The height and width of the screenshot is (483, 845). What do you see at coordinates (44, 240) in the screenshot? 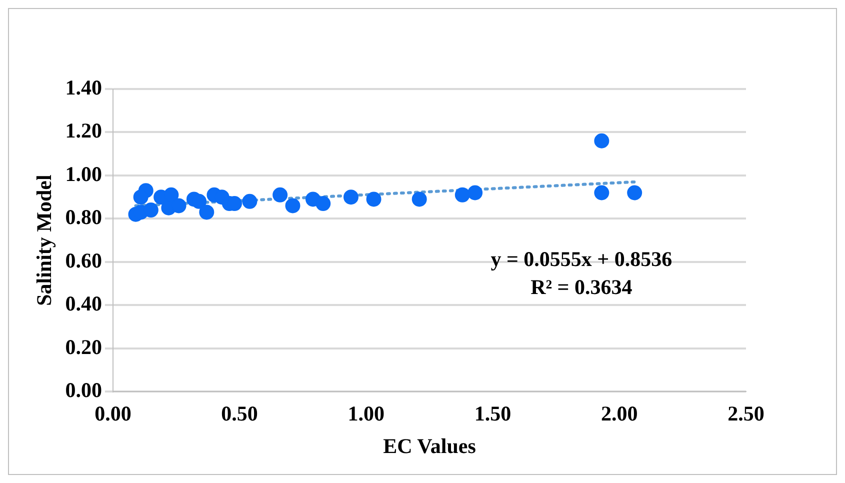
I see `y-axis-title: Salinity Model` at bounding box center [44, 240].